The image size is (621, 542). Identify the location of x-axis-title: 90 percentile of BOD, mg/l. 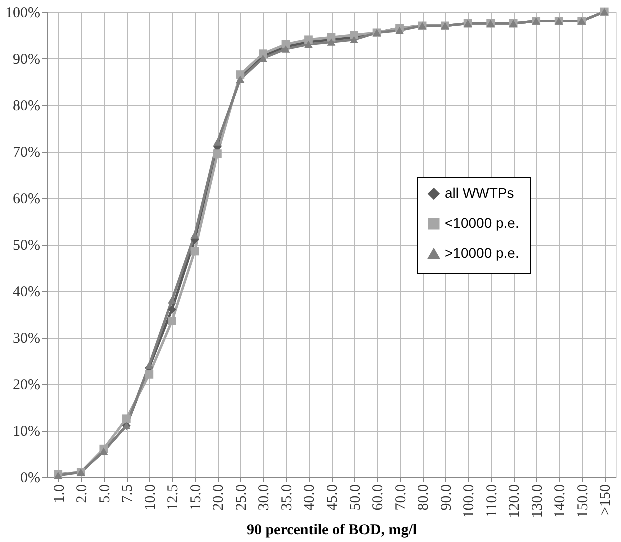
(332, 530).